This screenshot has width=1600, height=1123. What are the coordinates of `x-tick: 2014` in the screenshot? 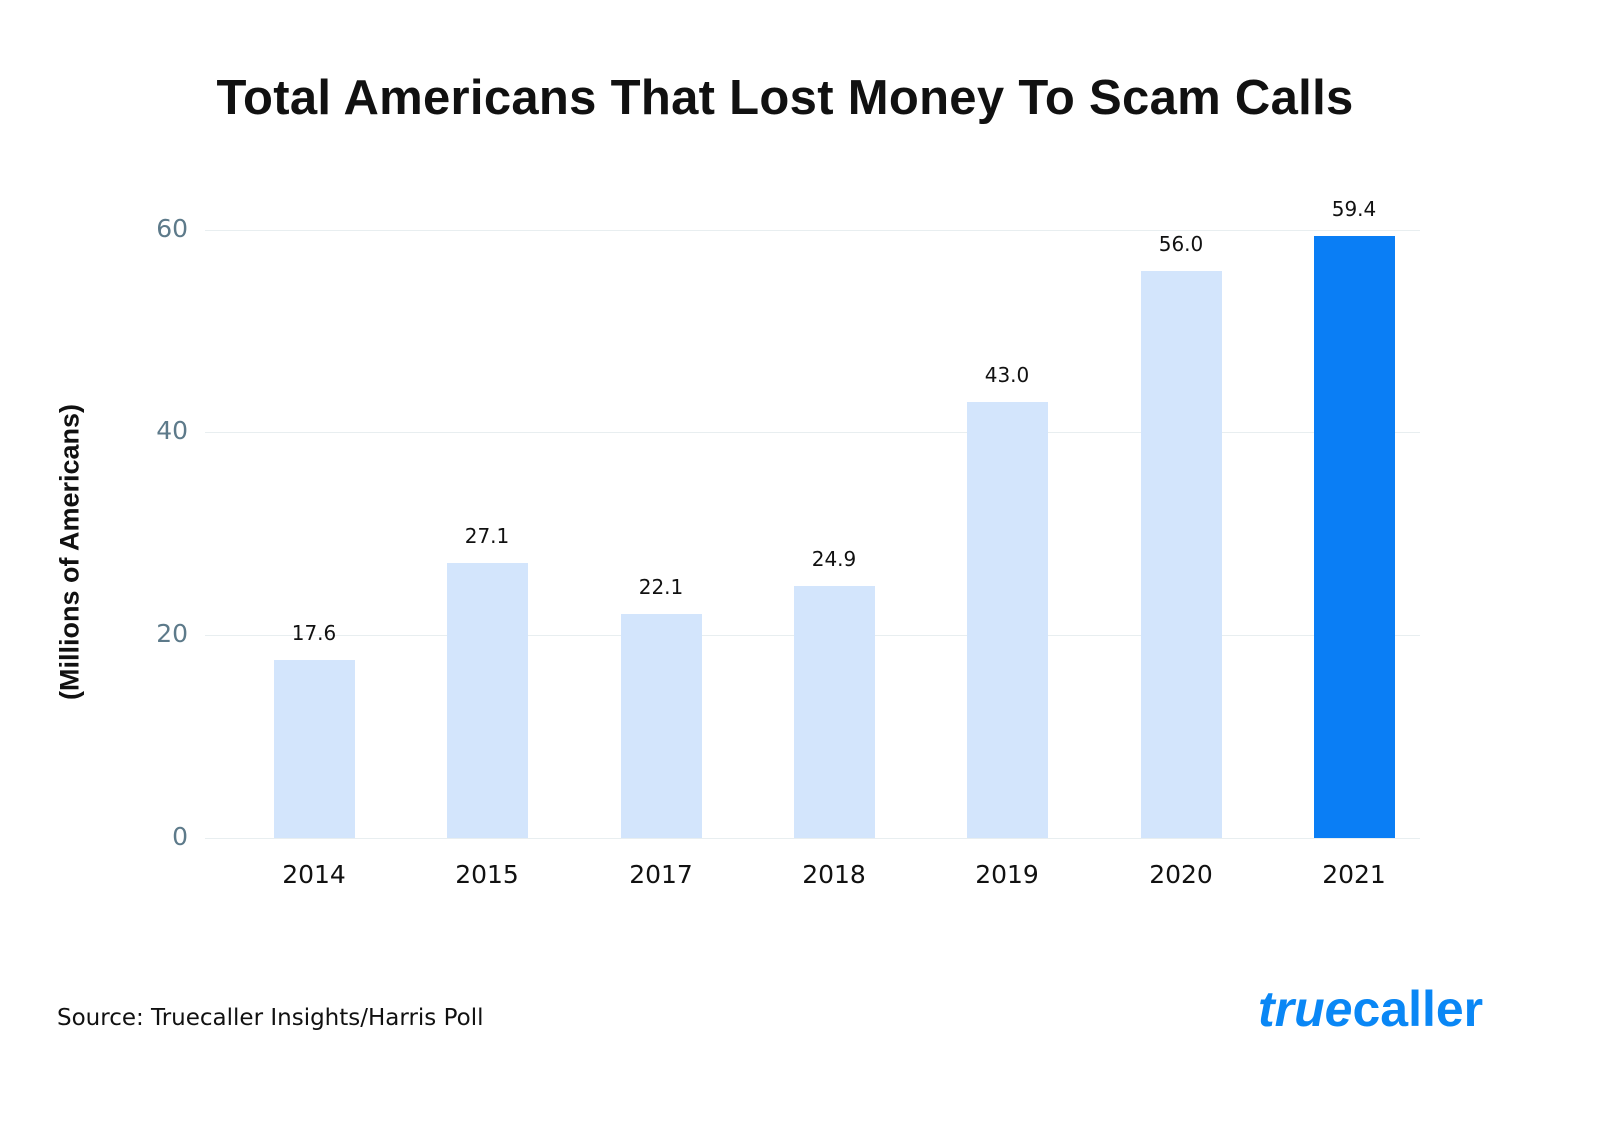 It's located at (314, 874).